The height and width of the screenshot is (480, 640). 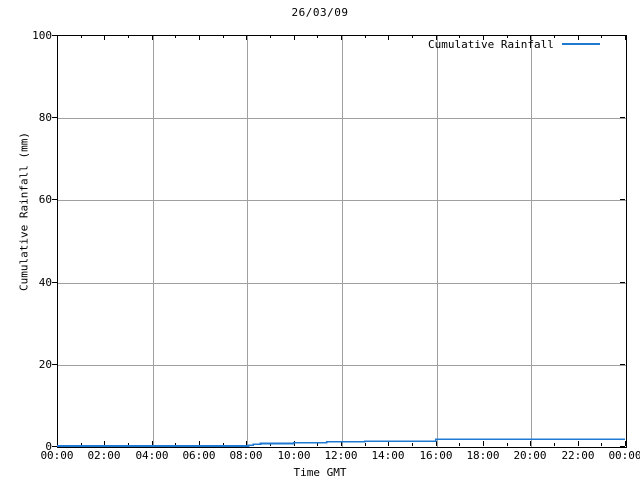 I want to click on y-axis-title: Cumulative Rainfall (mm), so click(x=24, y=211).